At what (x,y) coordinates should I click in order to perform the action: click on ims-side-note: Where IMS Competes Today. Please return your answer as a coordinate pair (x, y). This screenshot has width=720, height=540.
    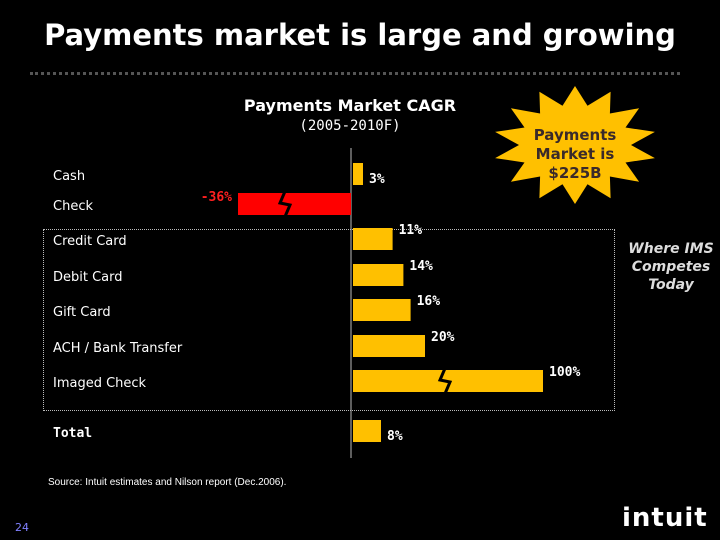
    Looking at the image, I should click on (671, 267).